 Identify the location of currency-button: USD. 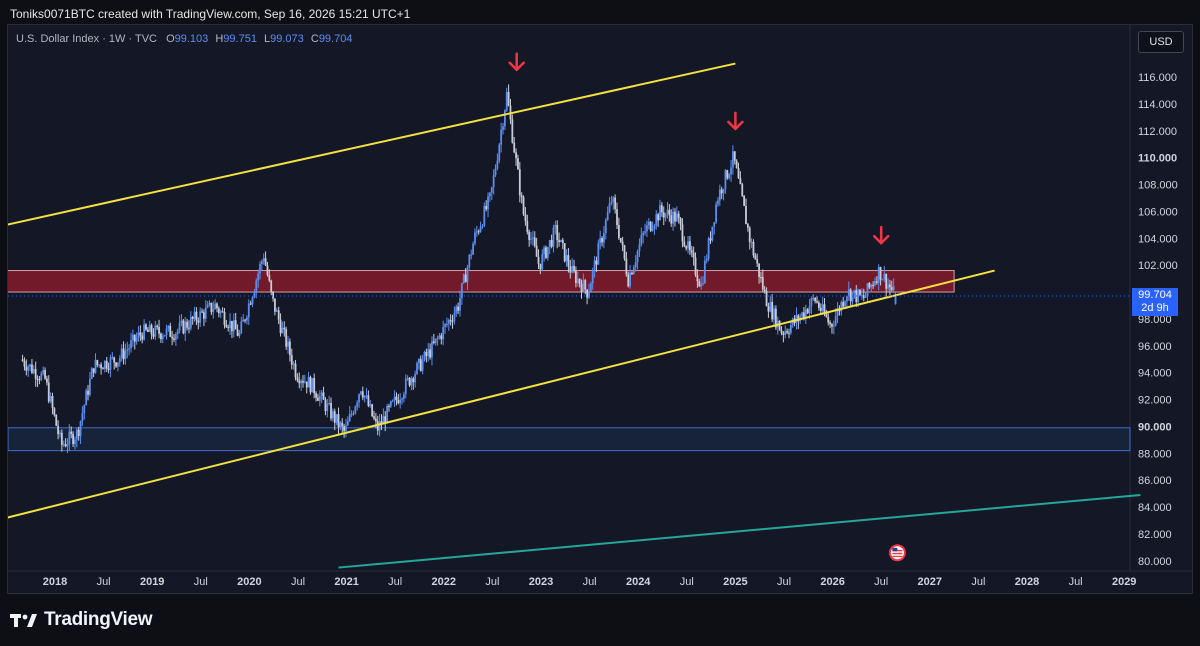
(1161, 42).